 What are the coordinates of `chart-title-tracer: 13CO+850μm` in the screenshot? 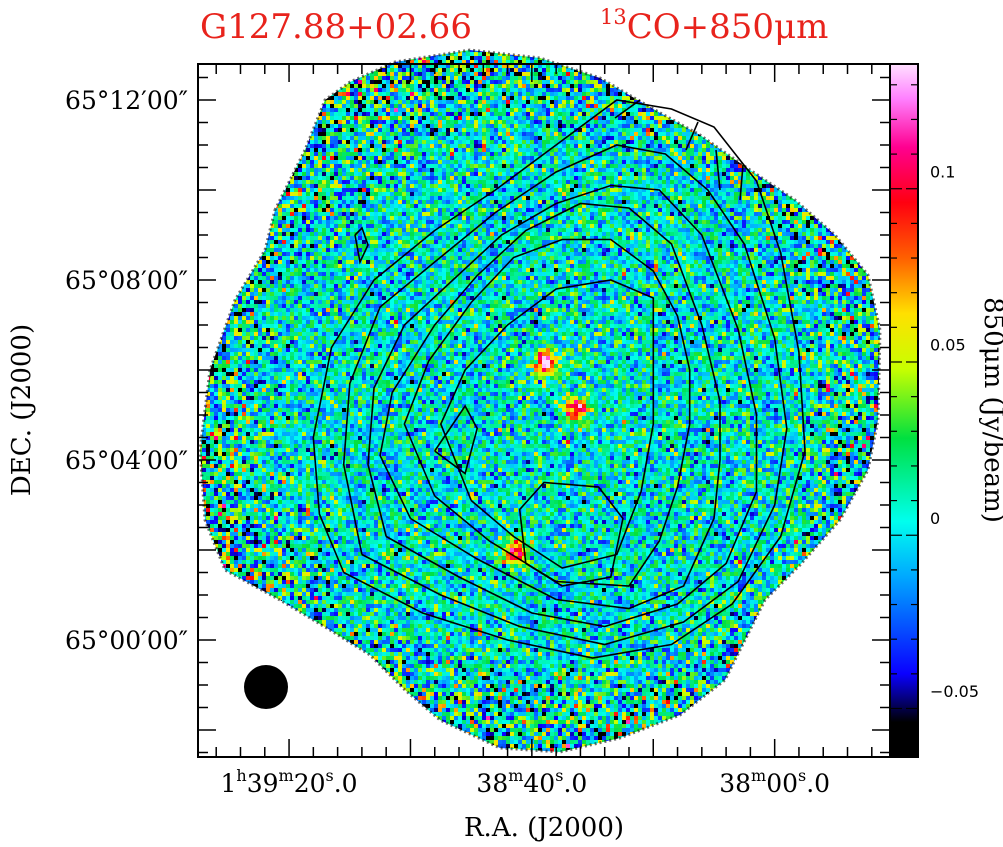 It's located at (714, 26).